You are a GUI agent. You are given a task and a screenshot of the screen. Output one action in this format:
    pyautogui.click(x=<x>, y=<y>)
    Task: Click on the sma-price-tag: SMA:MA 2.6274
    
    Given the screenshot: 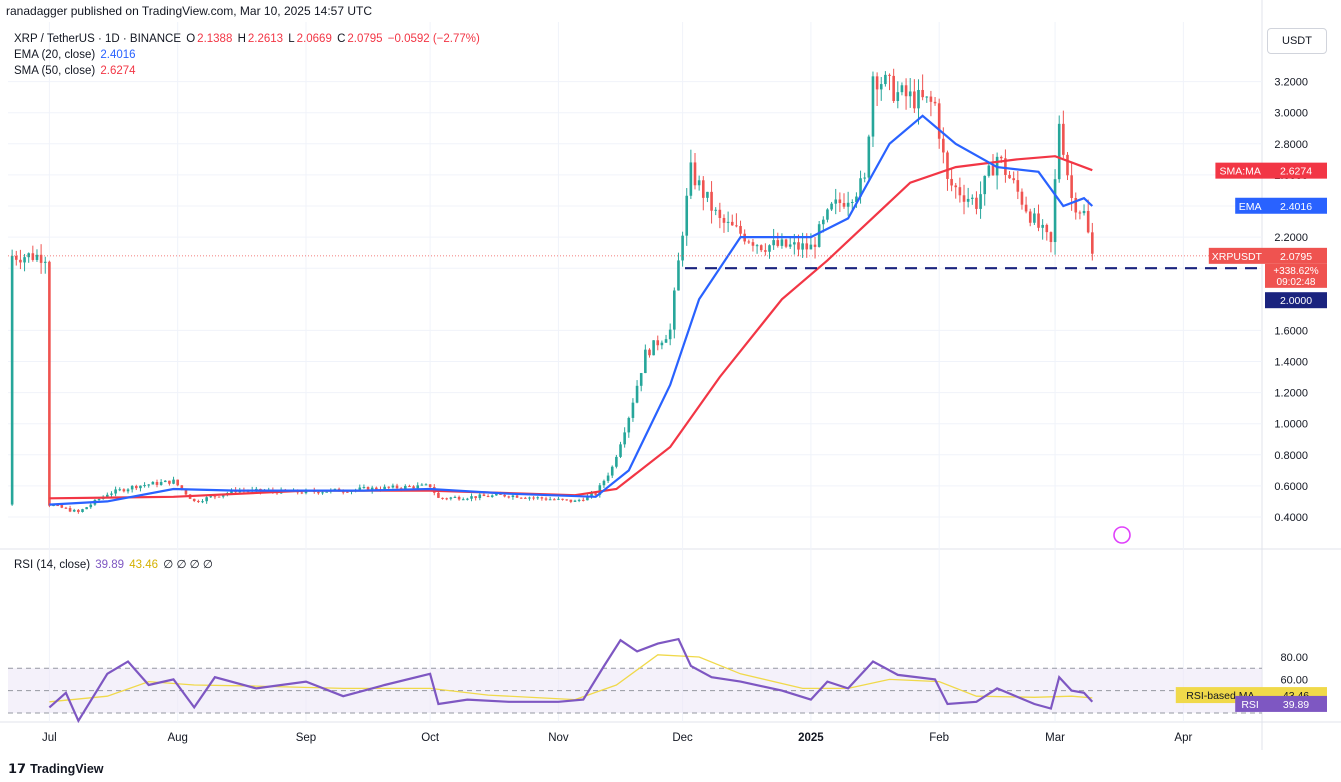 What is the action you would take?
    pyautogui.click(x=1271, y=170)
    